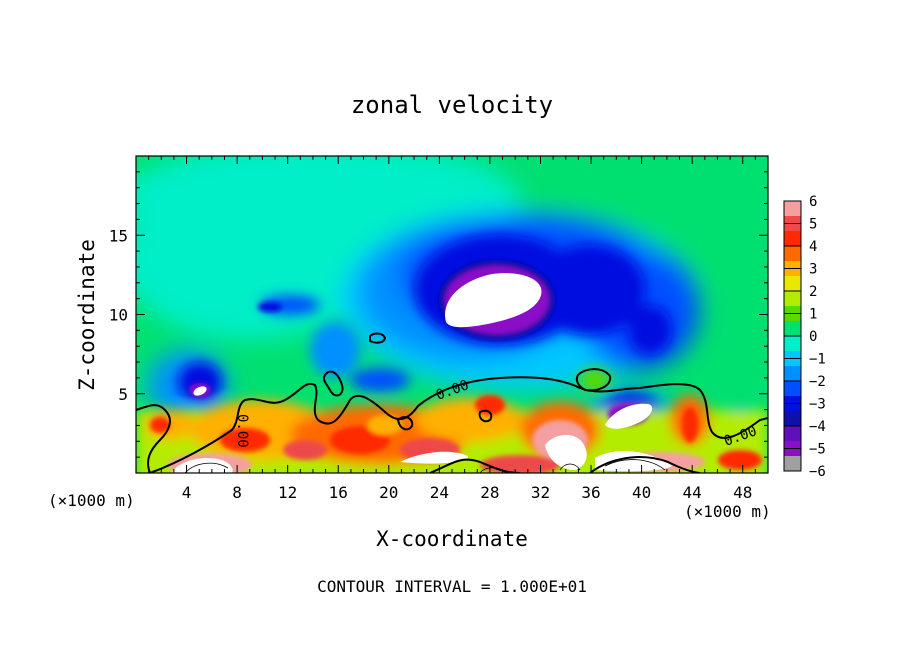  What do you see at coordinates (813, 315) in the screenshot?
I see `colorbar-label: 1` at bounding box center [813, 315].